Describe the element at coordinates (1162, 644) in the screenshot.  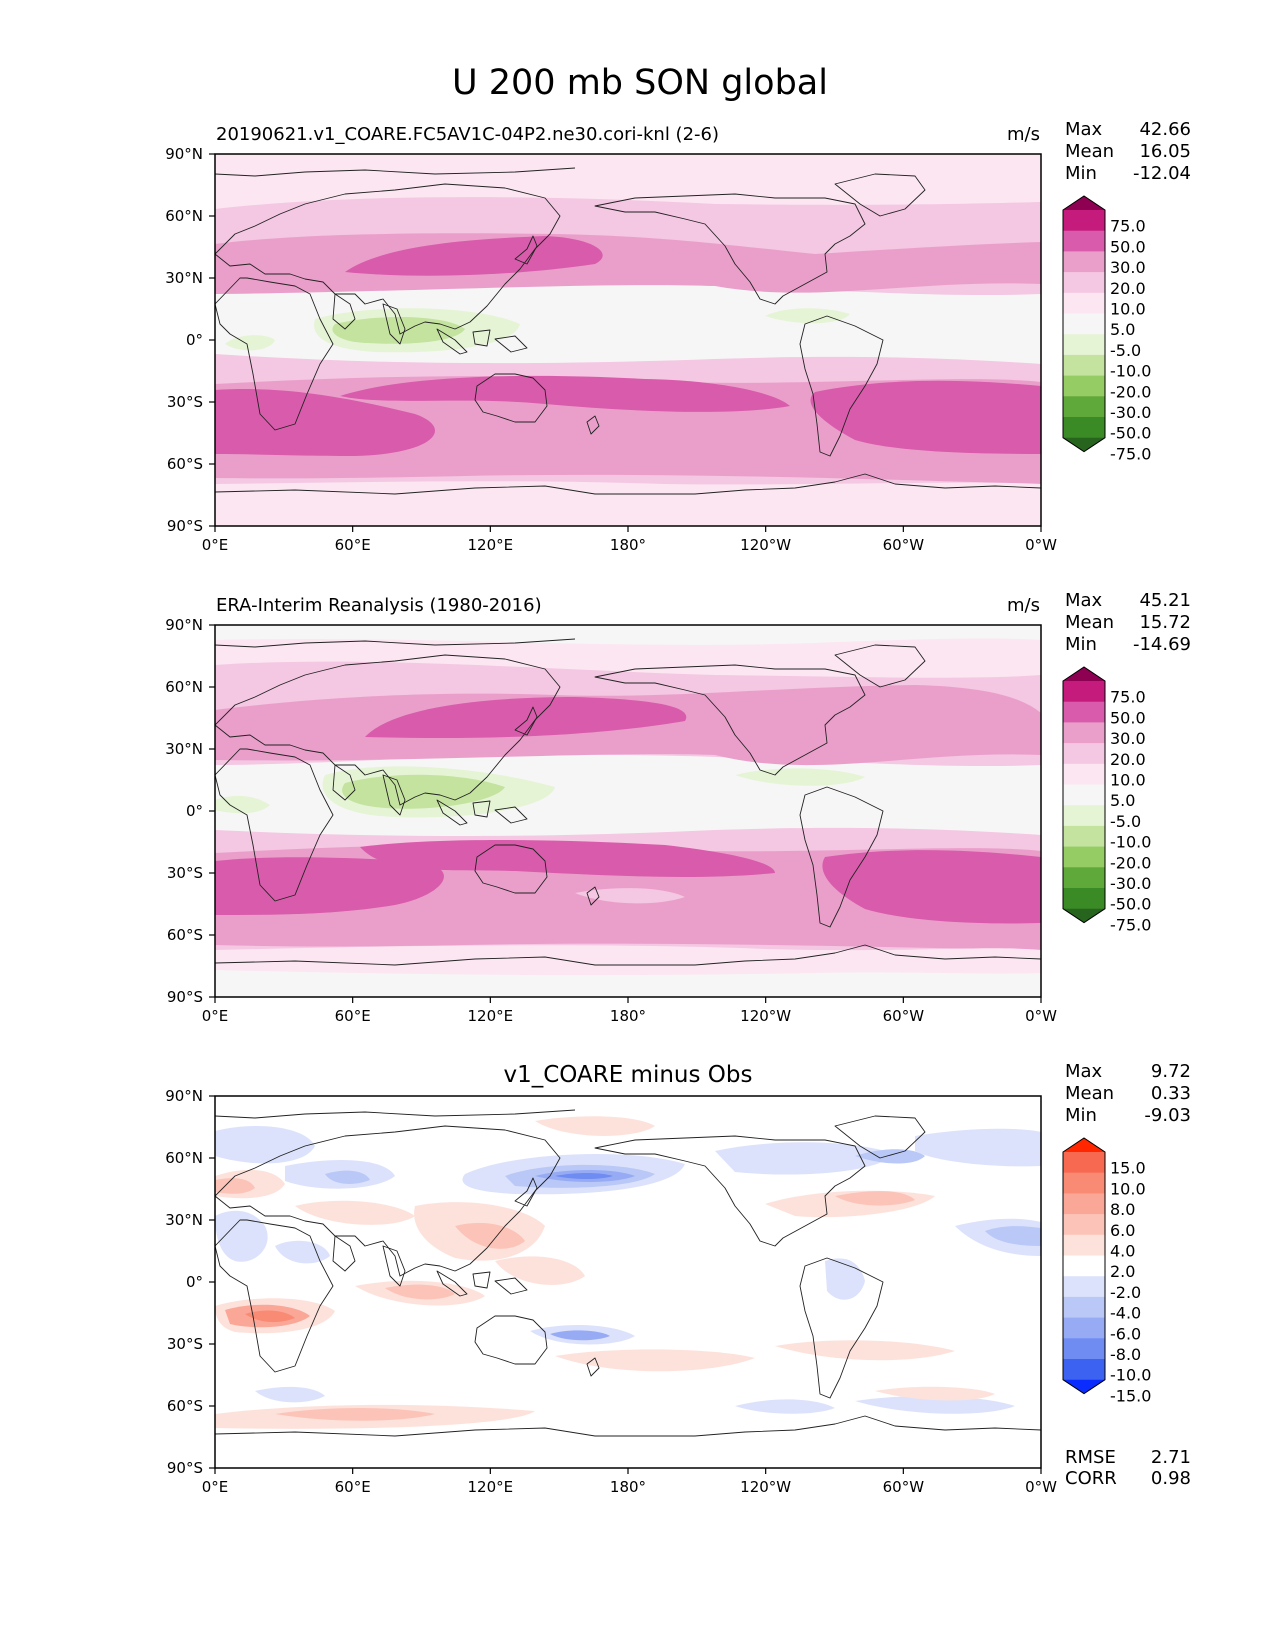
I see `stat-min-value: -14.69` at that location.